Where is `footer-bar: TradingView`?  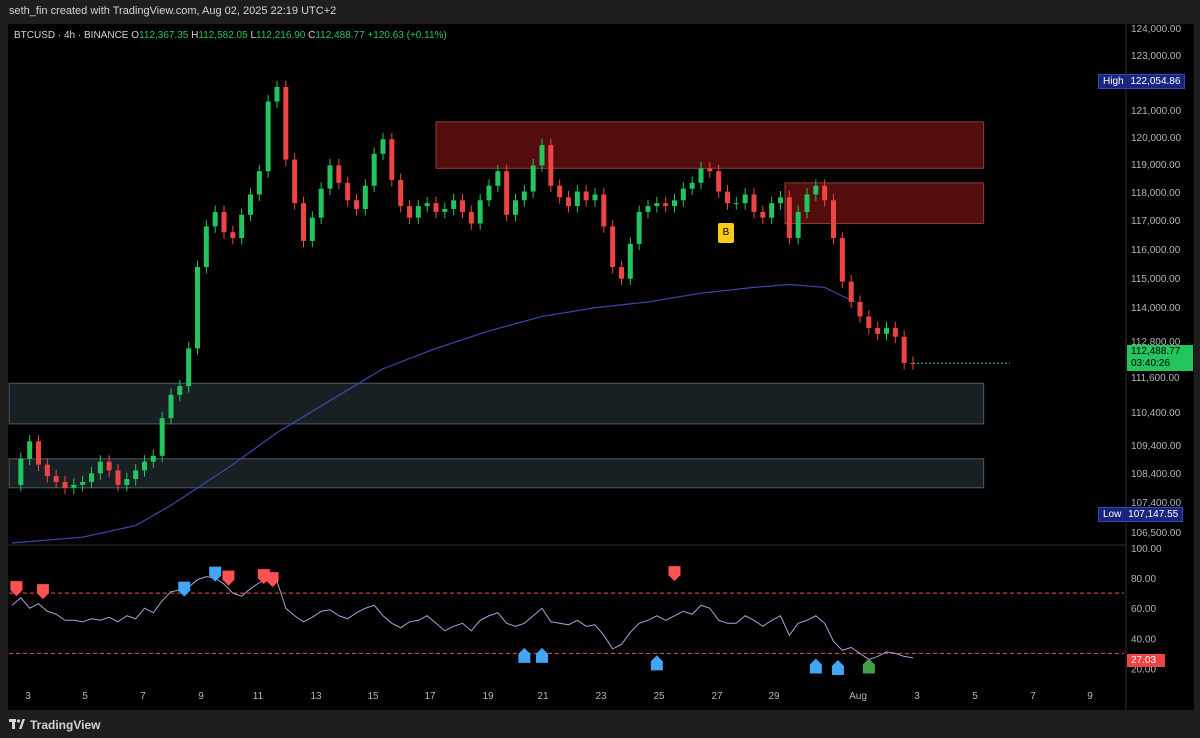
footer-bar: TradingView is located at coordinates (600, 724).